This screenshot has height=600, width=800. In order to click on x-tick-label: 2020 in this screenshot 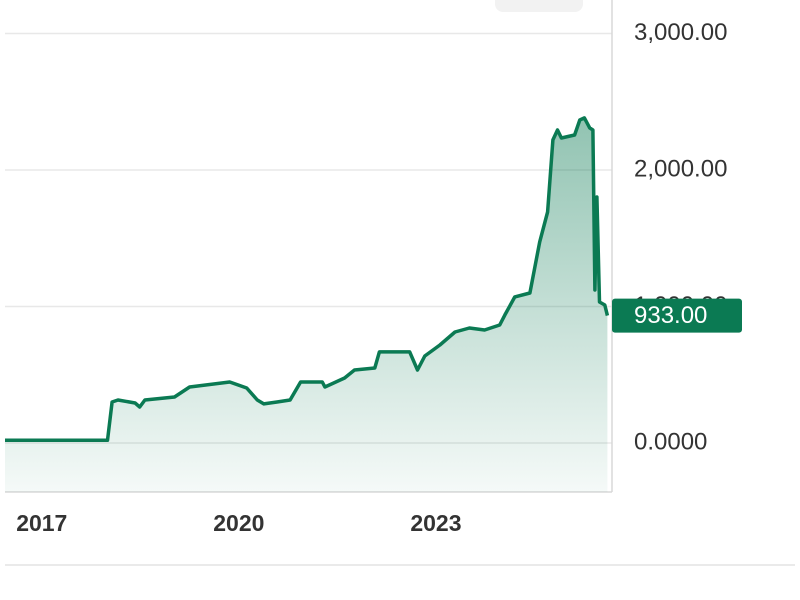, I will do `click(238, 523)`.